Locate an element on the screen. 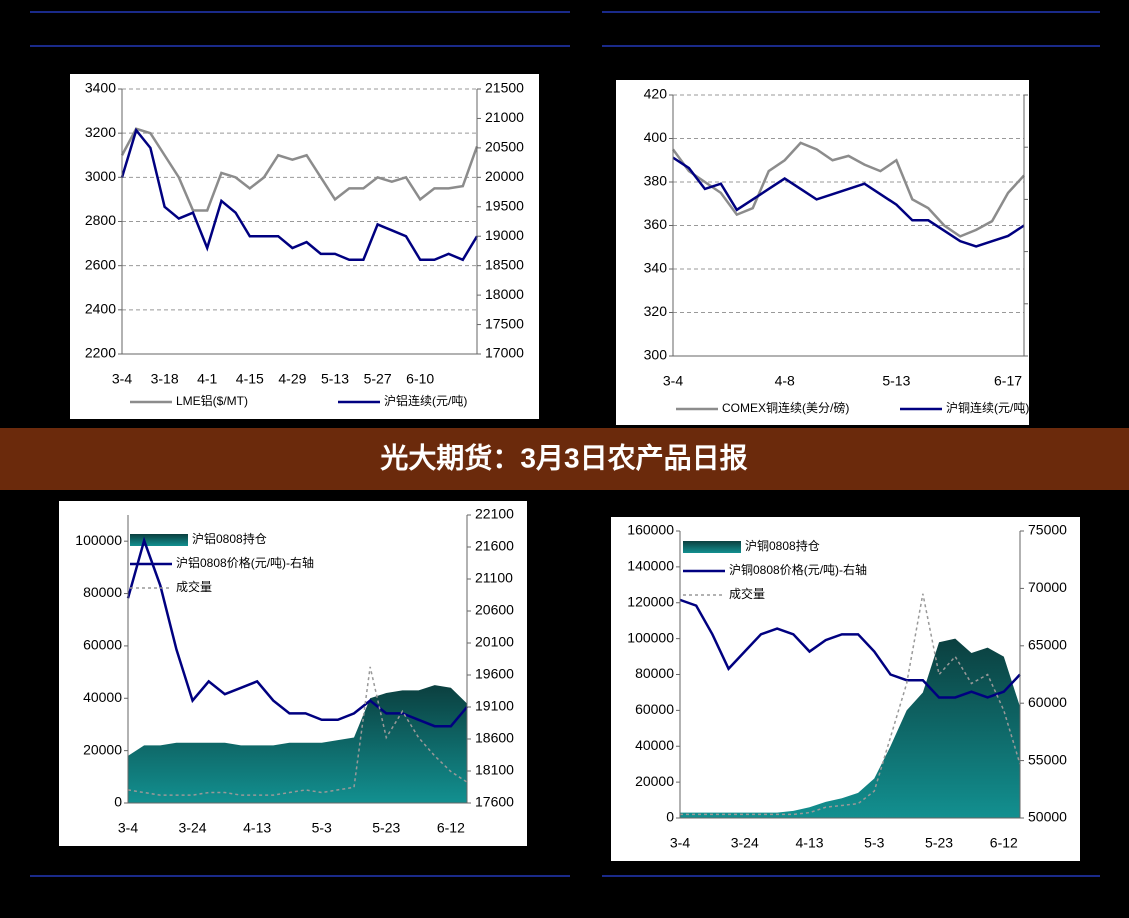 This screenshot has width=1129, height=918. y-tick-label: 2800 is located at coordinates (100, 220).